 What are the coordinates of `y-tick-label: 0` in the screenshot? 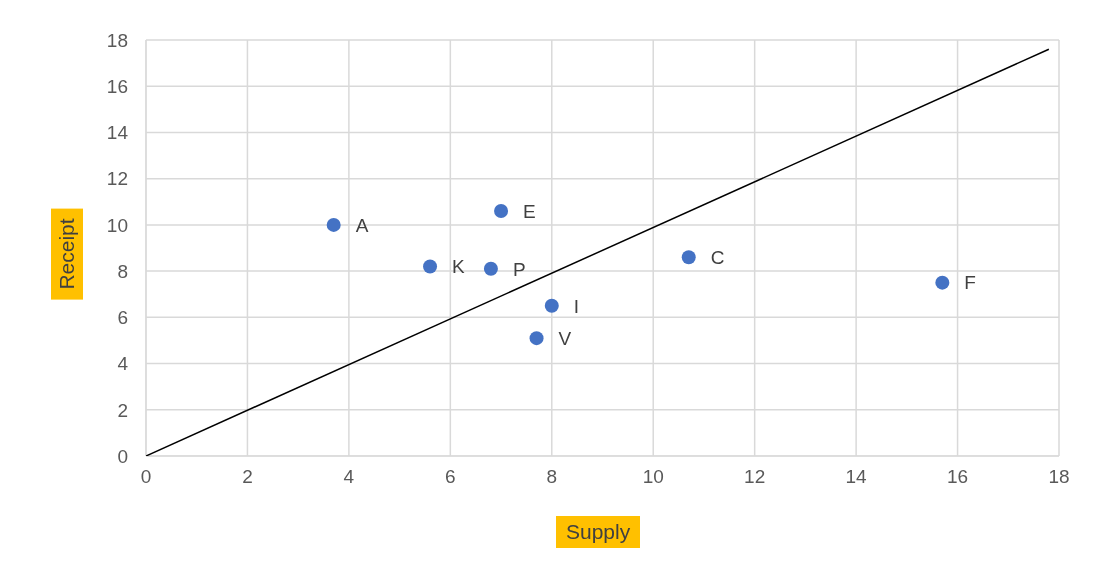 It's located at (122, 456).